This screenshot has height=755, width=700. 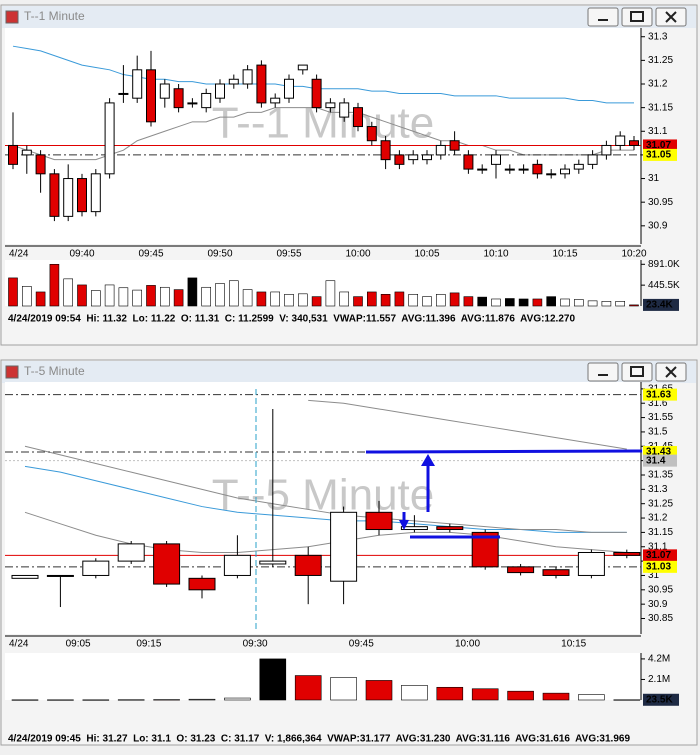 What do you see at coordinates (323, 676) in the screenshot?
I see `volume-area` at bounding box center [323, 676].